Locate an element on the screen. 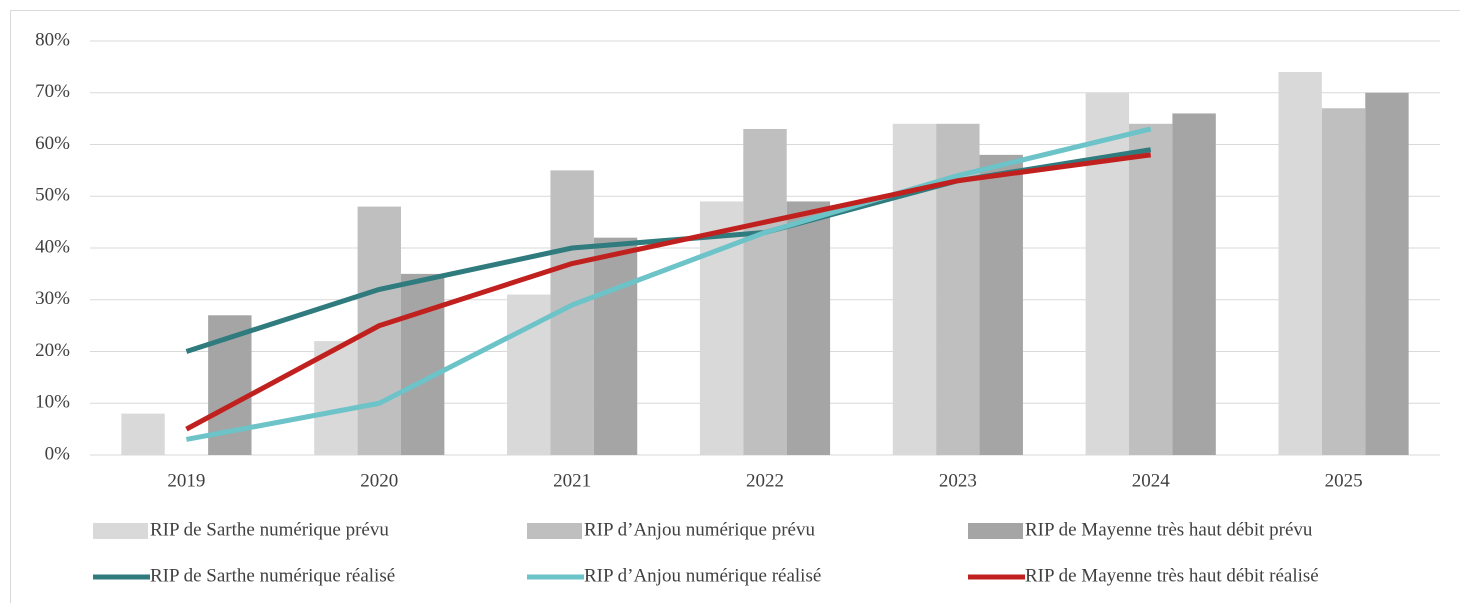  x-tick-label: 2020 is located at coordinates (379, 480).